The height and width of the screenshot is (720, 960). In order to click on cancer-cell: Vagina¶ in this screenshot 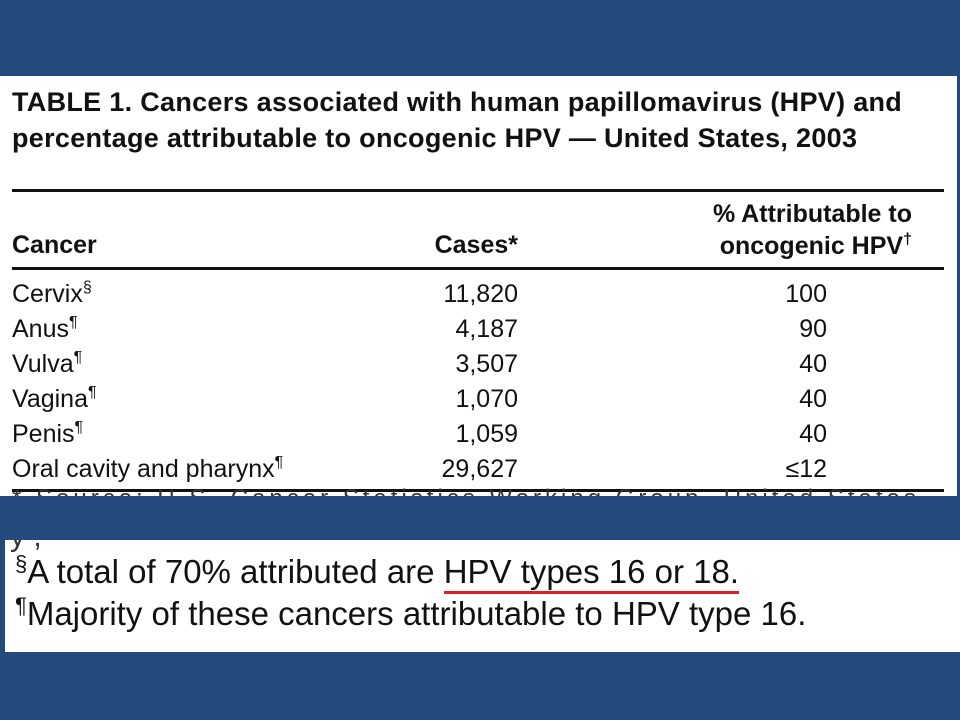, I will do `click(54, 399)`.